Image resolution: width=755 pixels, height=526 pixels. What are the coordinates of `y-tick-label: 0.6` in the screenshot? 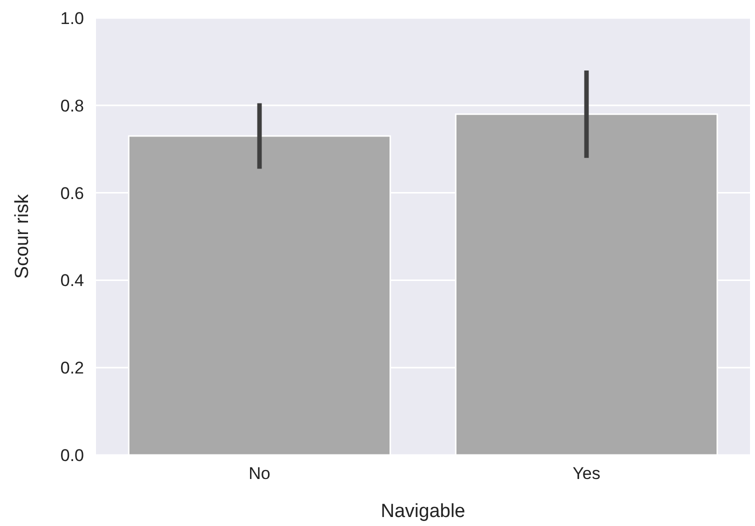 It's located at (72, 193).